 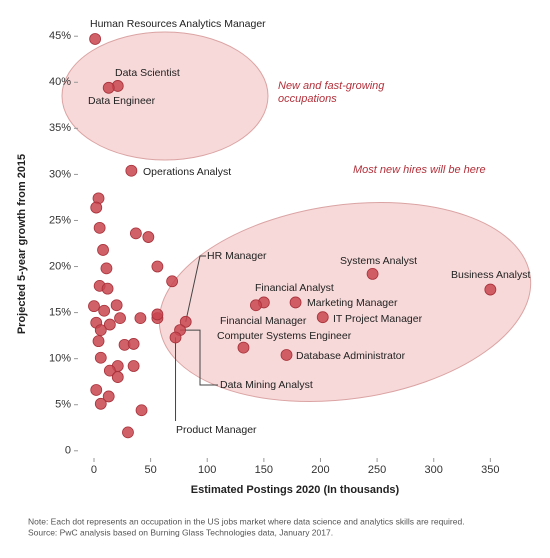 I want to click on point-label: IT Project Manager, so click(x=378, y=319).